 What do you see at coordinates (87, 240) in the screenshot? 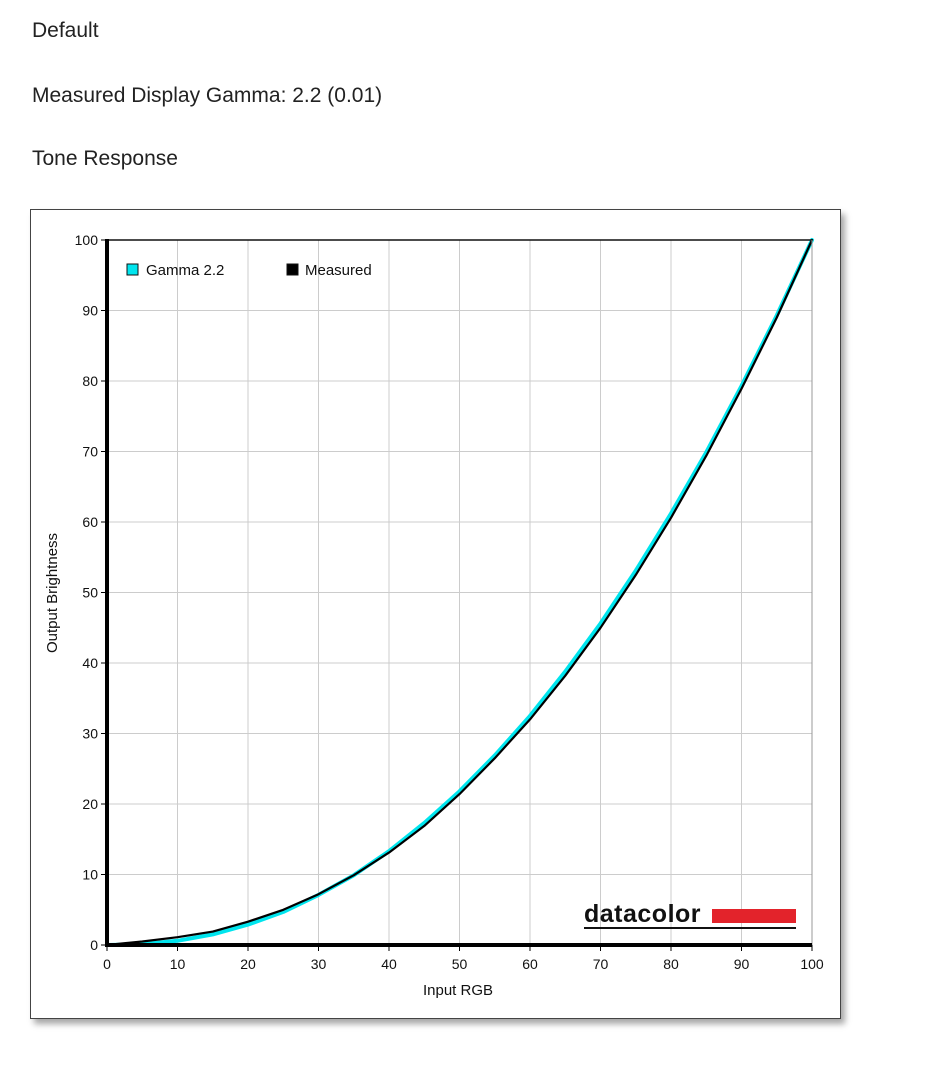
I see `y-tick-label: 100` at bounding box center [87, 240].